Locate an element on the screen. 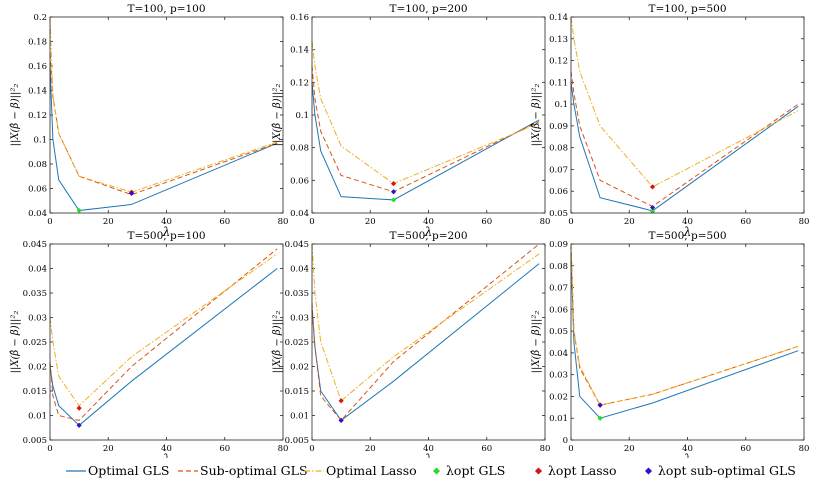 The image size is (830, 493). legend-swatch-lambda-lasso is located at coordinates (538, 471).